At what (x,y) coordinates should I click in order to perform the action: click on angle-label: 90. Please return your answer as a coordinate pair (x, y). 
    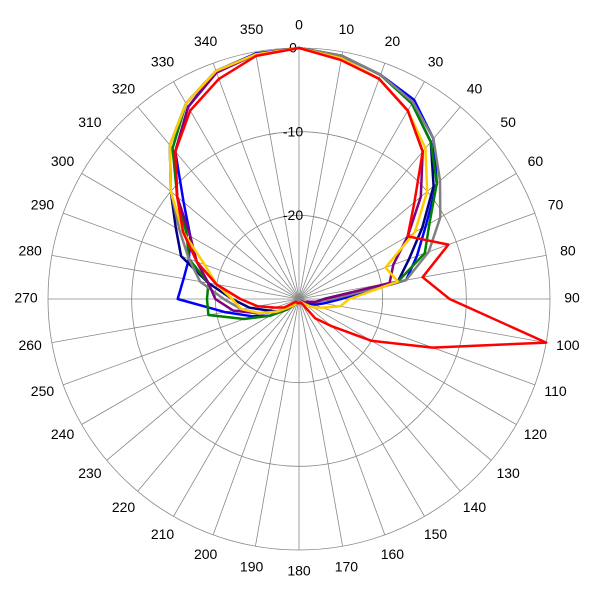
    Looking at the image, I should click on (572, 298).